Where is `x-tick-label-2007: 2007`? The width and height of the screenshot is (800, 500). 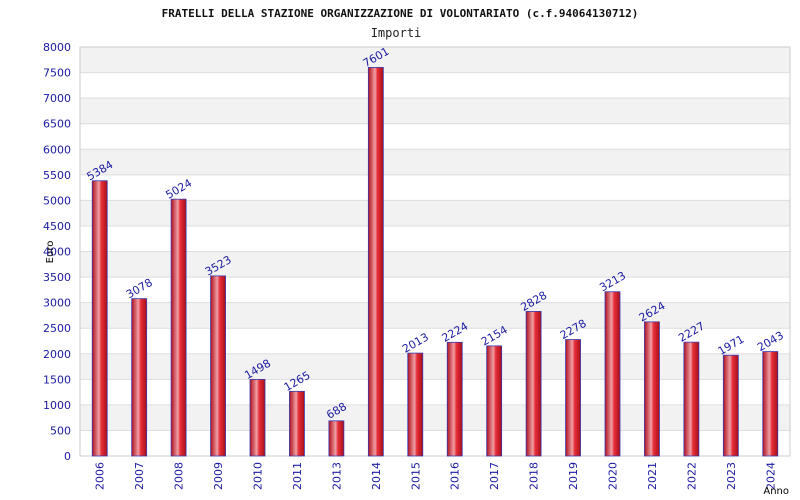 x-tick-label-2007: 2007 is located at coordinates (139, 476).